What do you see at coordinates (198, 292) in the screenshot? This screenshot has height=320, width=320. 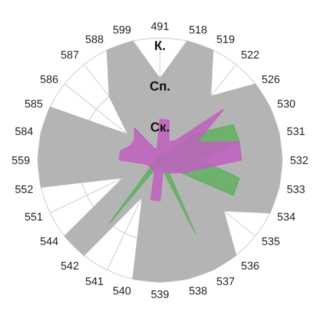 I see `spoke-label: 538` at bounding box center [198, 292].